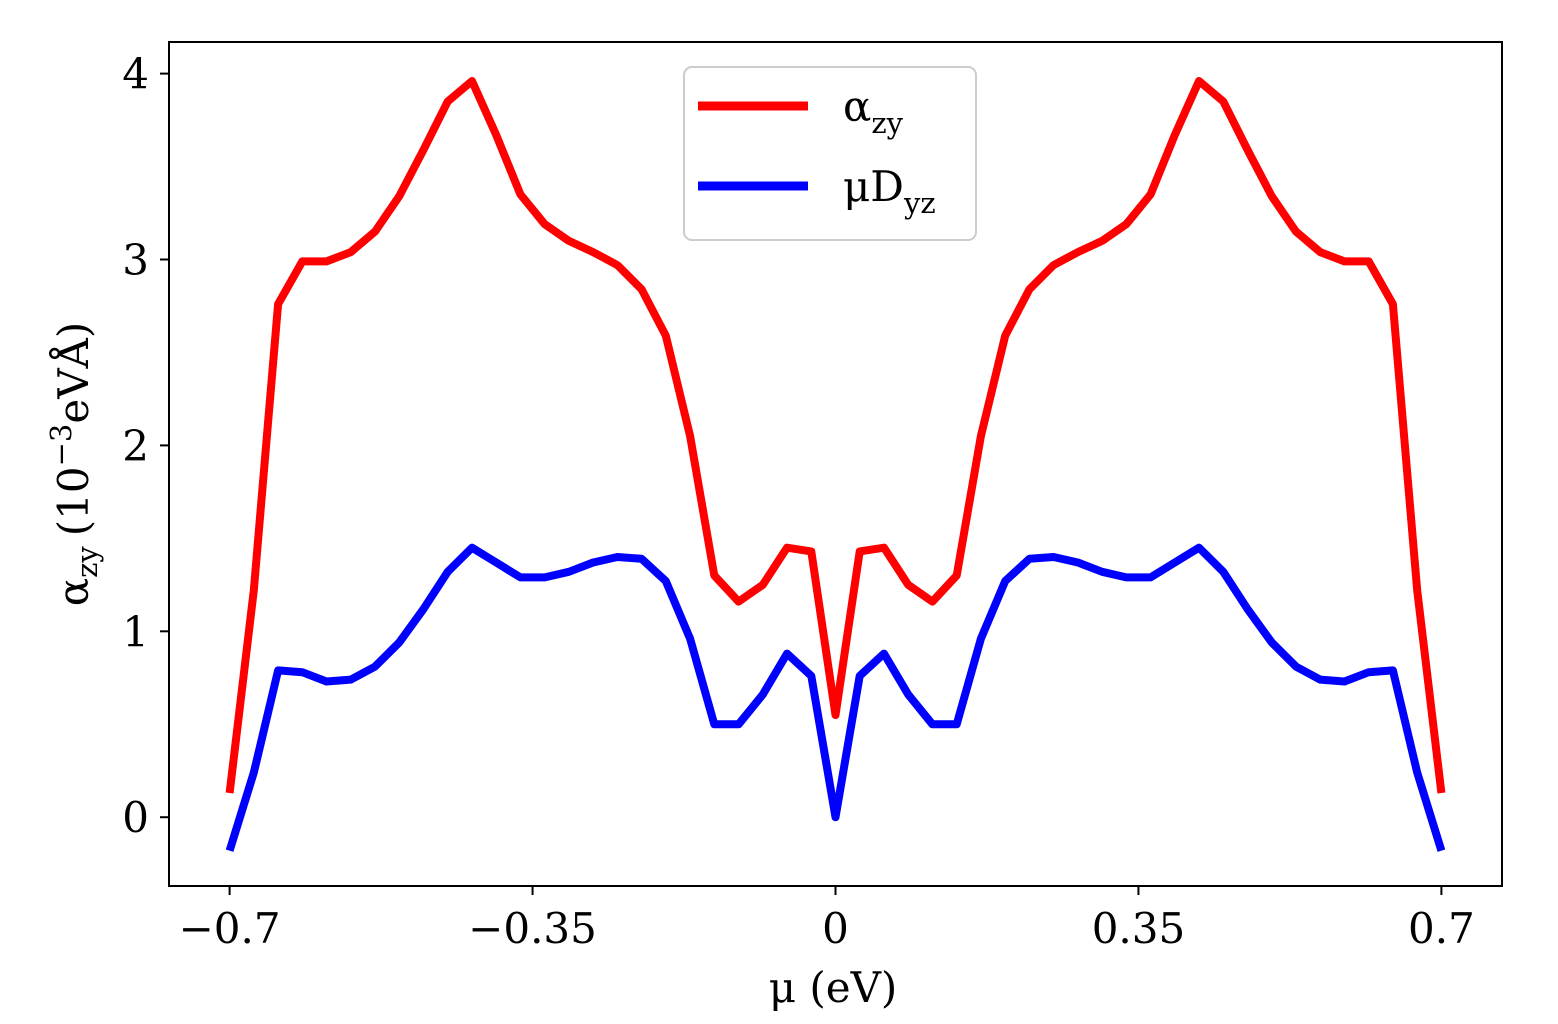  What do you see at coordinates (835, 928) in the screenshot?
I see `x-tick-label: 0` at bounding box center [835, 928].